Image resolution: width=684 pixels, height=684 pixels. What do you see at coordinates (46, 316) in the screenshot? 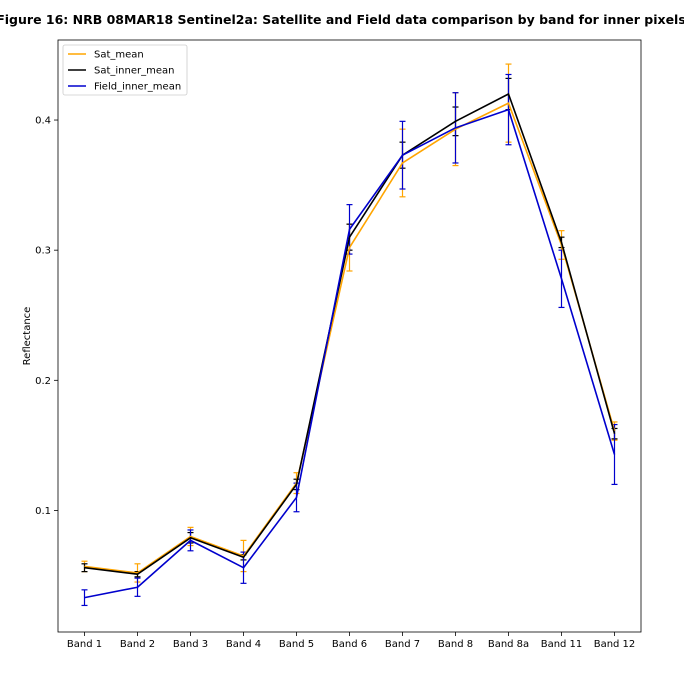
I see `y-axis: 0.1 0.2 0.3 0.4` at bounding box center [46, 316].